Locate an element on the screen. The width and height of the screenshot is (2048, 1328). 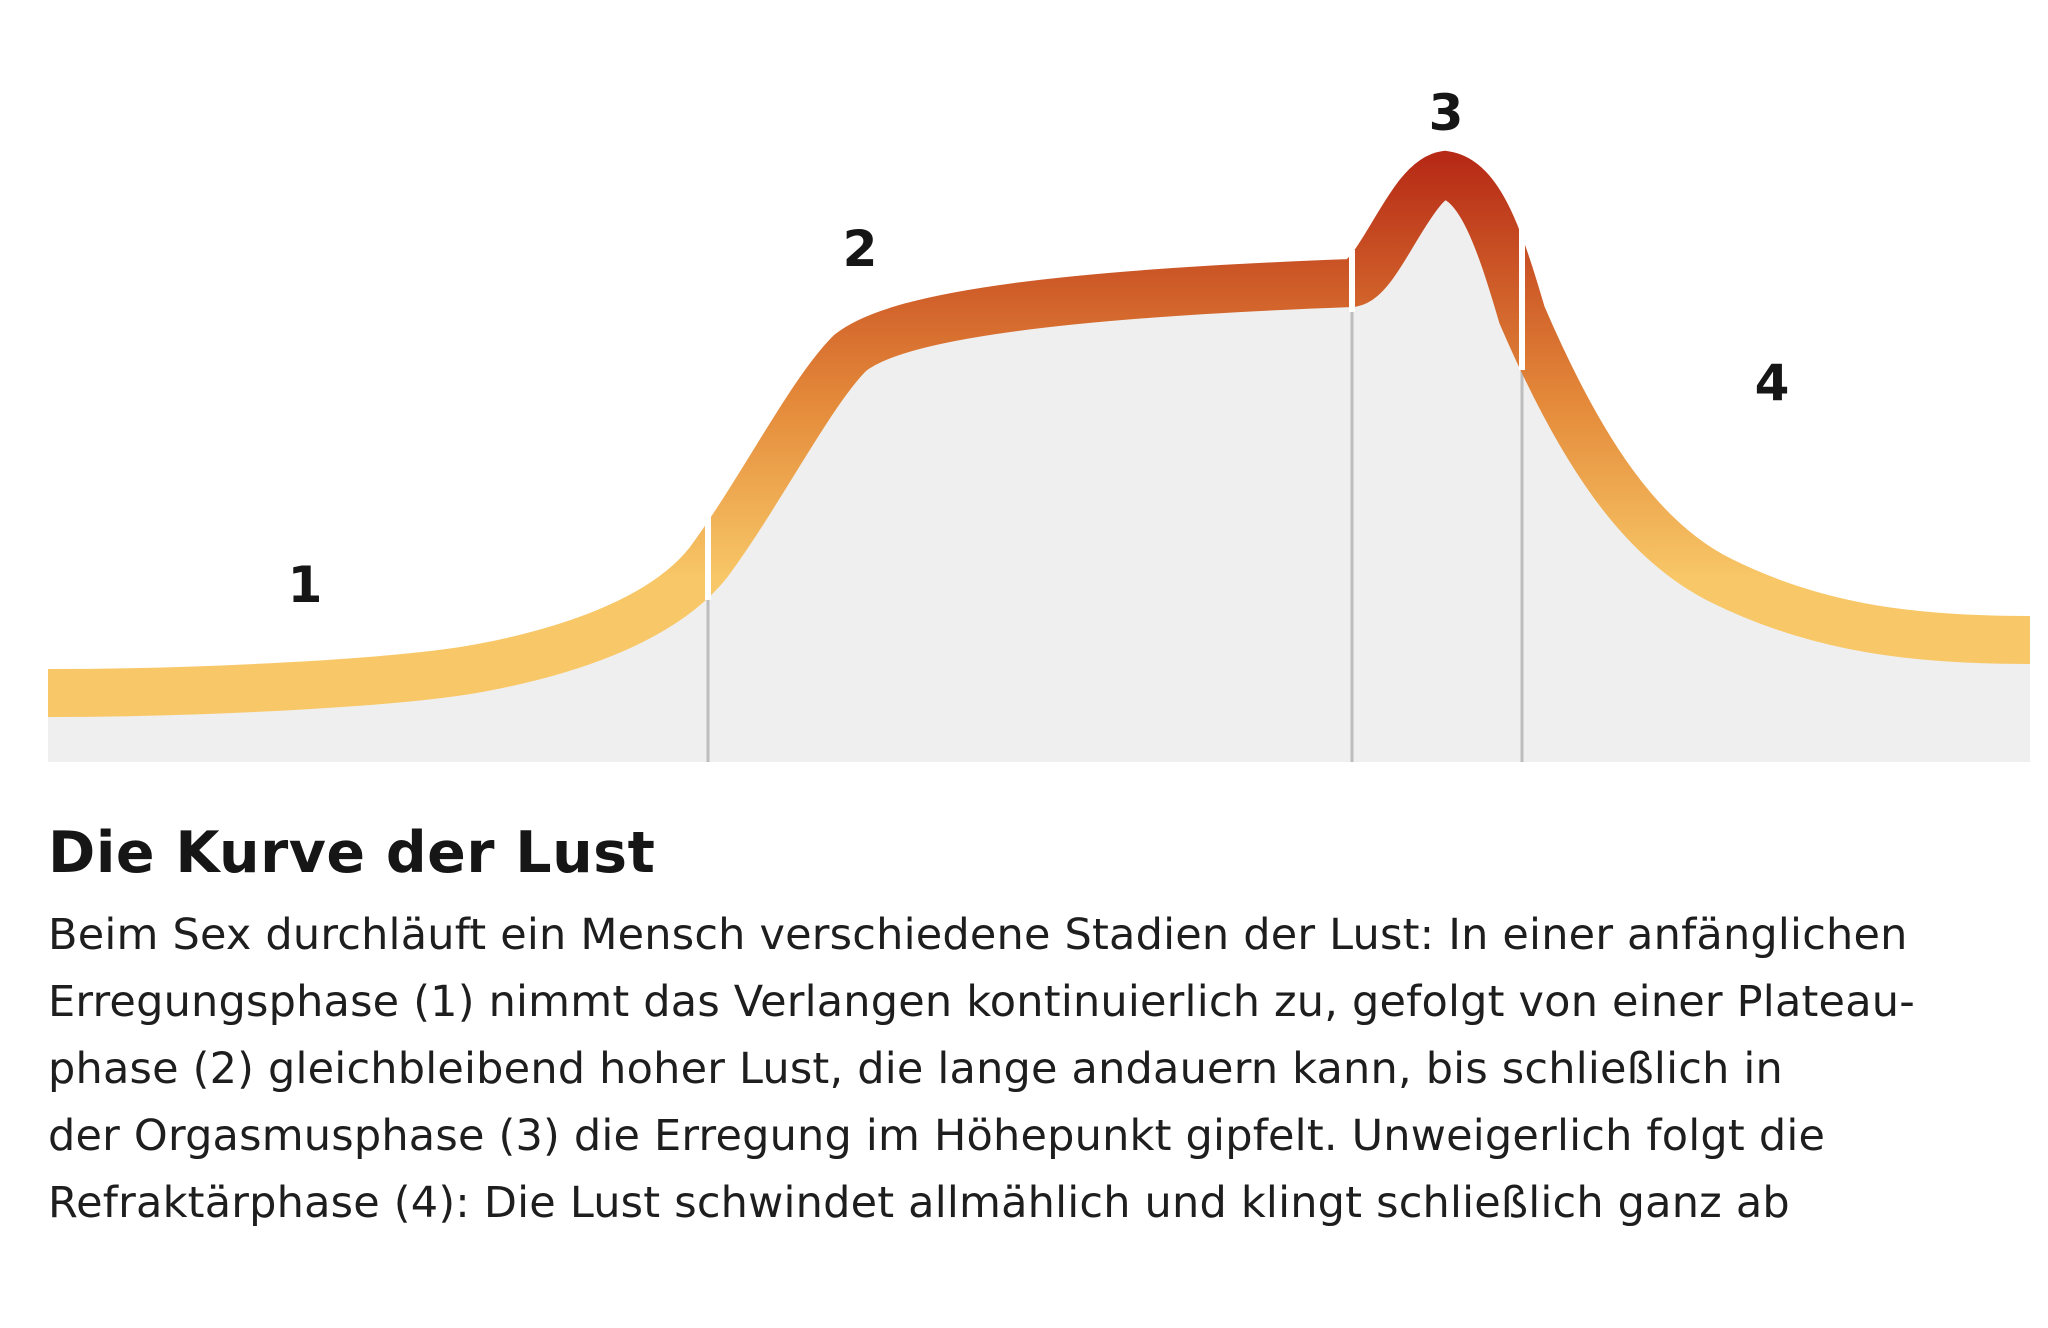
phase-dividers is located at coordinates (1115, 531).